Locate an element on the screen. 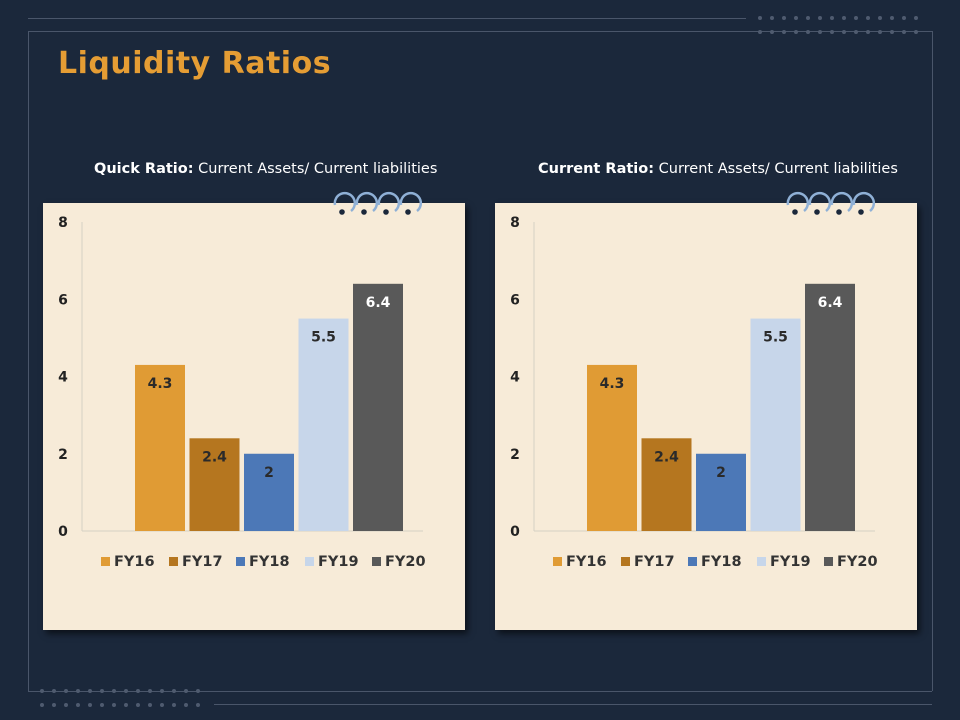  frame-right-line is located at coordinates (932, 361).